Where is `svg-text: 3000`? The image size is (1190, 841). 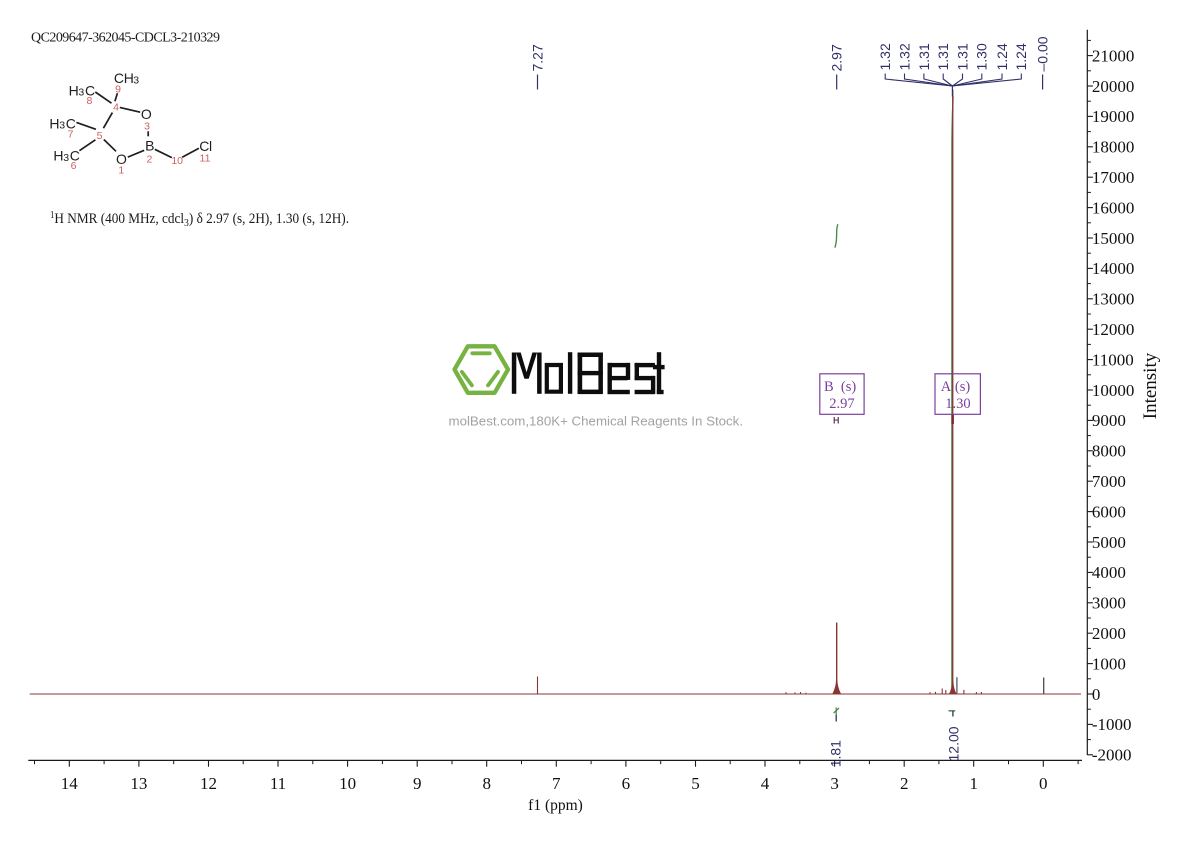 svg-text: 3000 is located at coordinates (1109, 603).